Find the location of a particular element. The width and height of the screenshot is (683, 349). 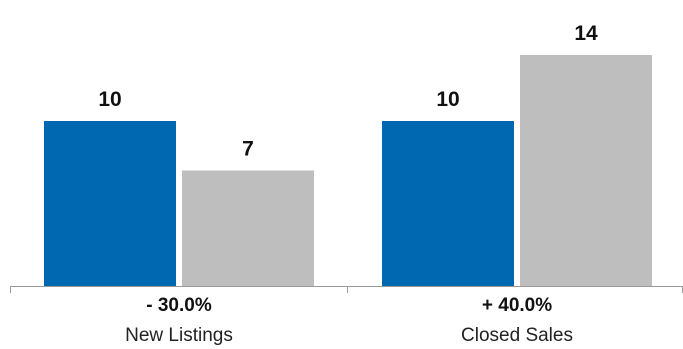

category-labels-group: - 30.0% New Listings + 40.0% Closed Sales is located at coordinates (349, 320).